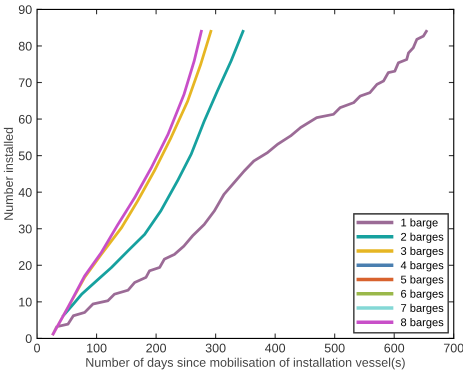 This screenshot has width=463, height=376. I want to click on y-tick-label: 90, so click(25, 9).